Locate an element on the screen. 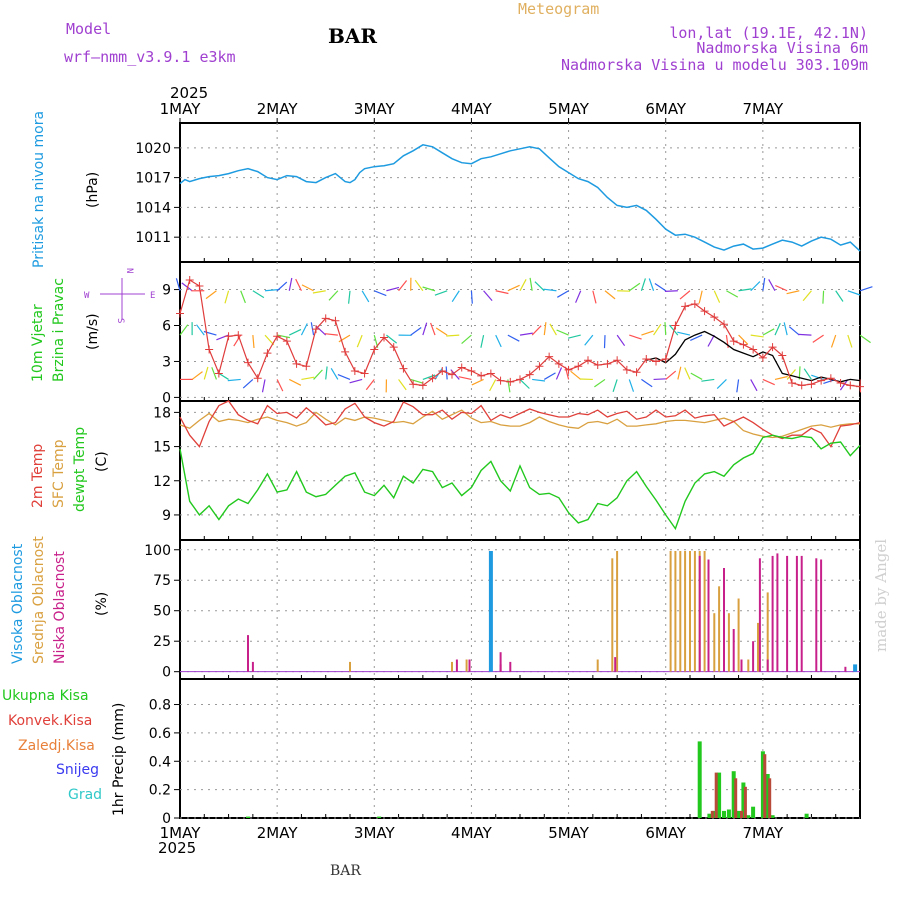 The width and height of the screenshot is (900, 900). y-tick-label: 75 is located at coordinates (162, 581).